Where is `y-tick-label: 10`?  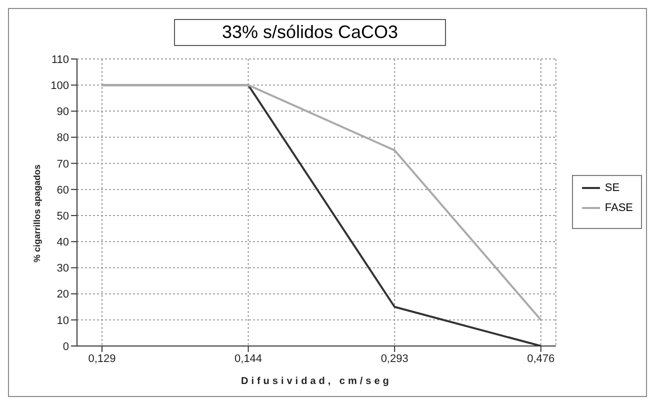
y-tick-label: 10 is located at coordinates (62, 320).